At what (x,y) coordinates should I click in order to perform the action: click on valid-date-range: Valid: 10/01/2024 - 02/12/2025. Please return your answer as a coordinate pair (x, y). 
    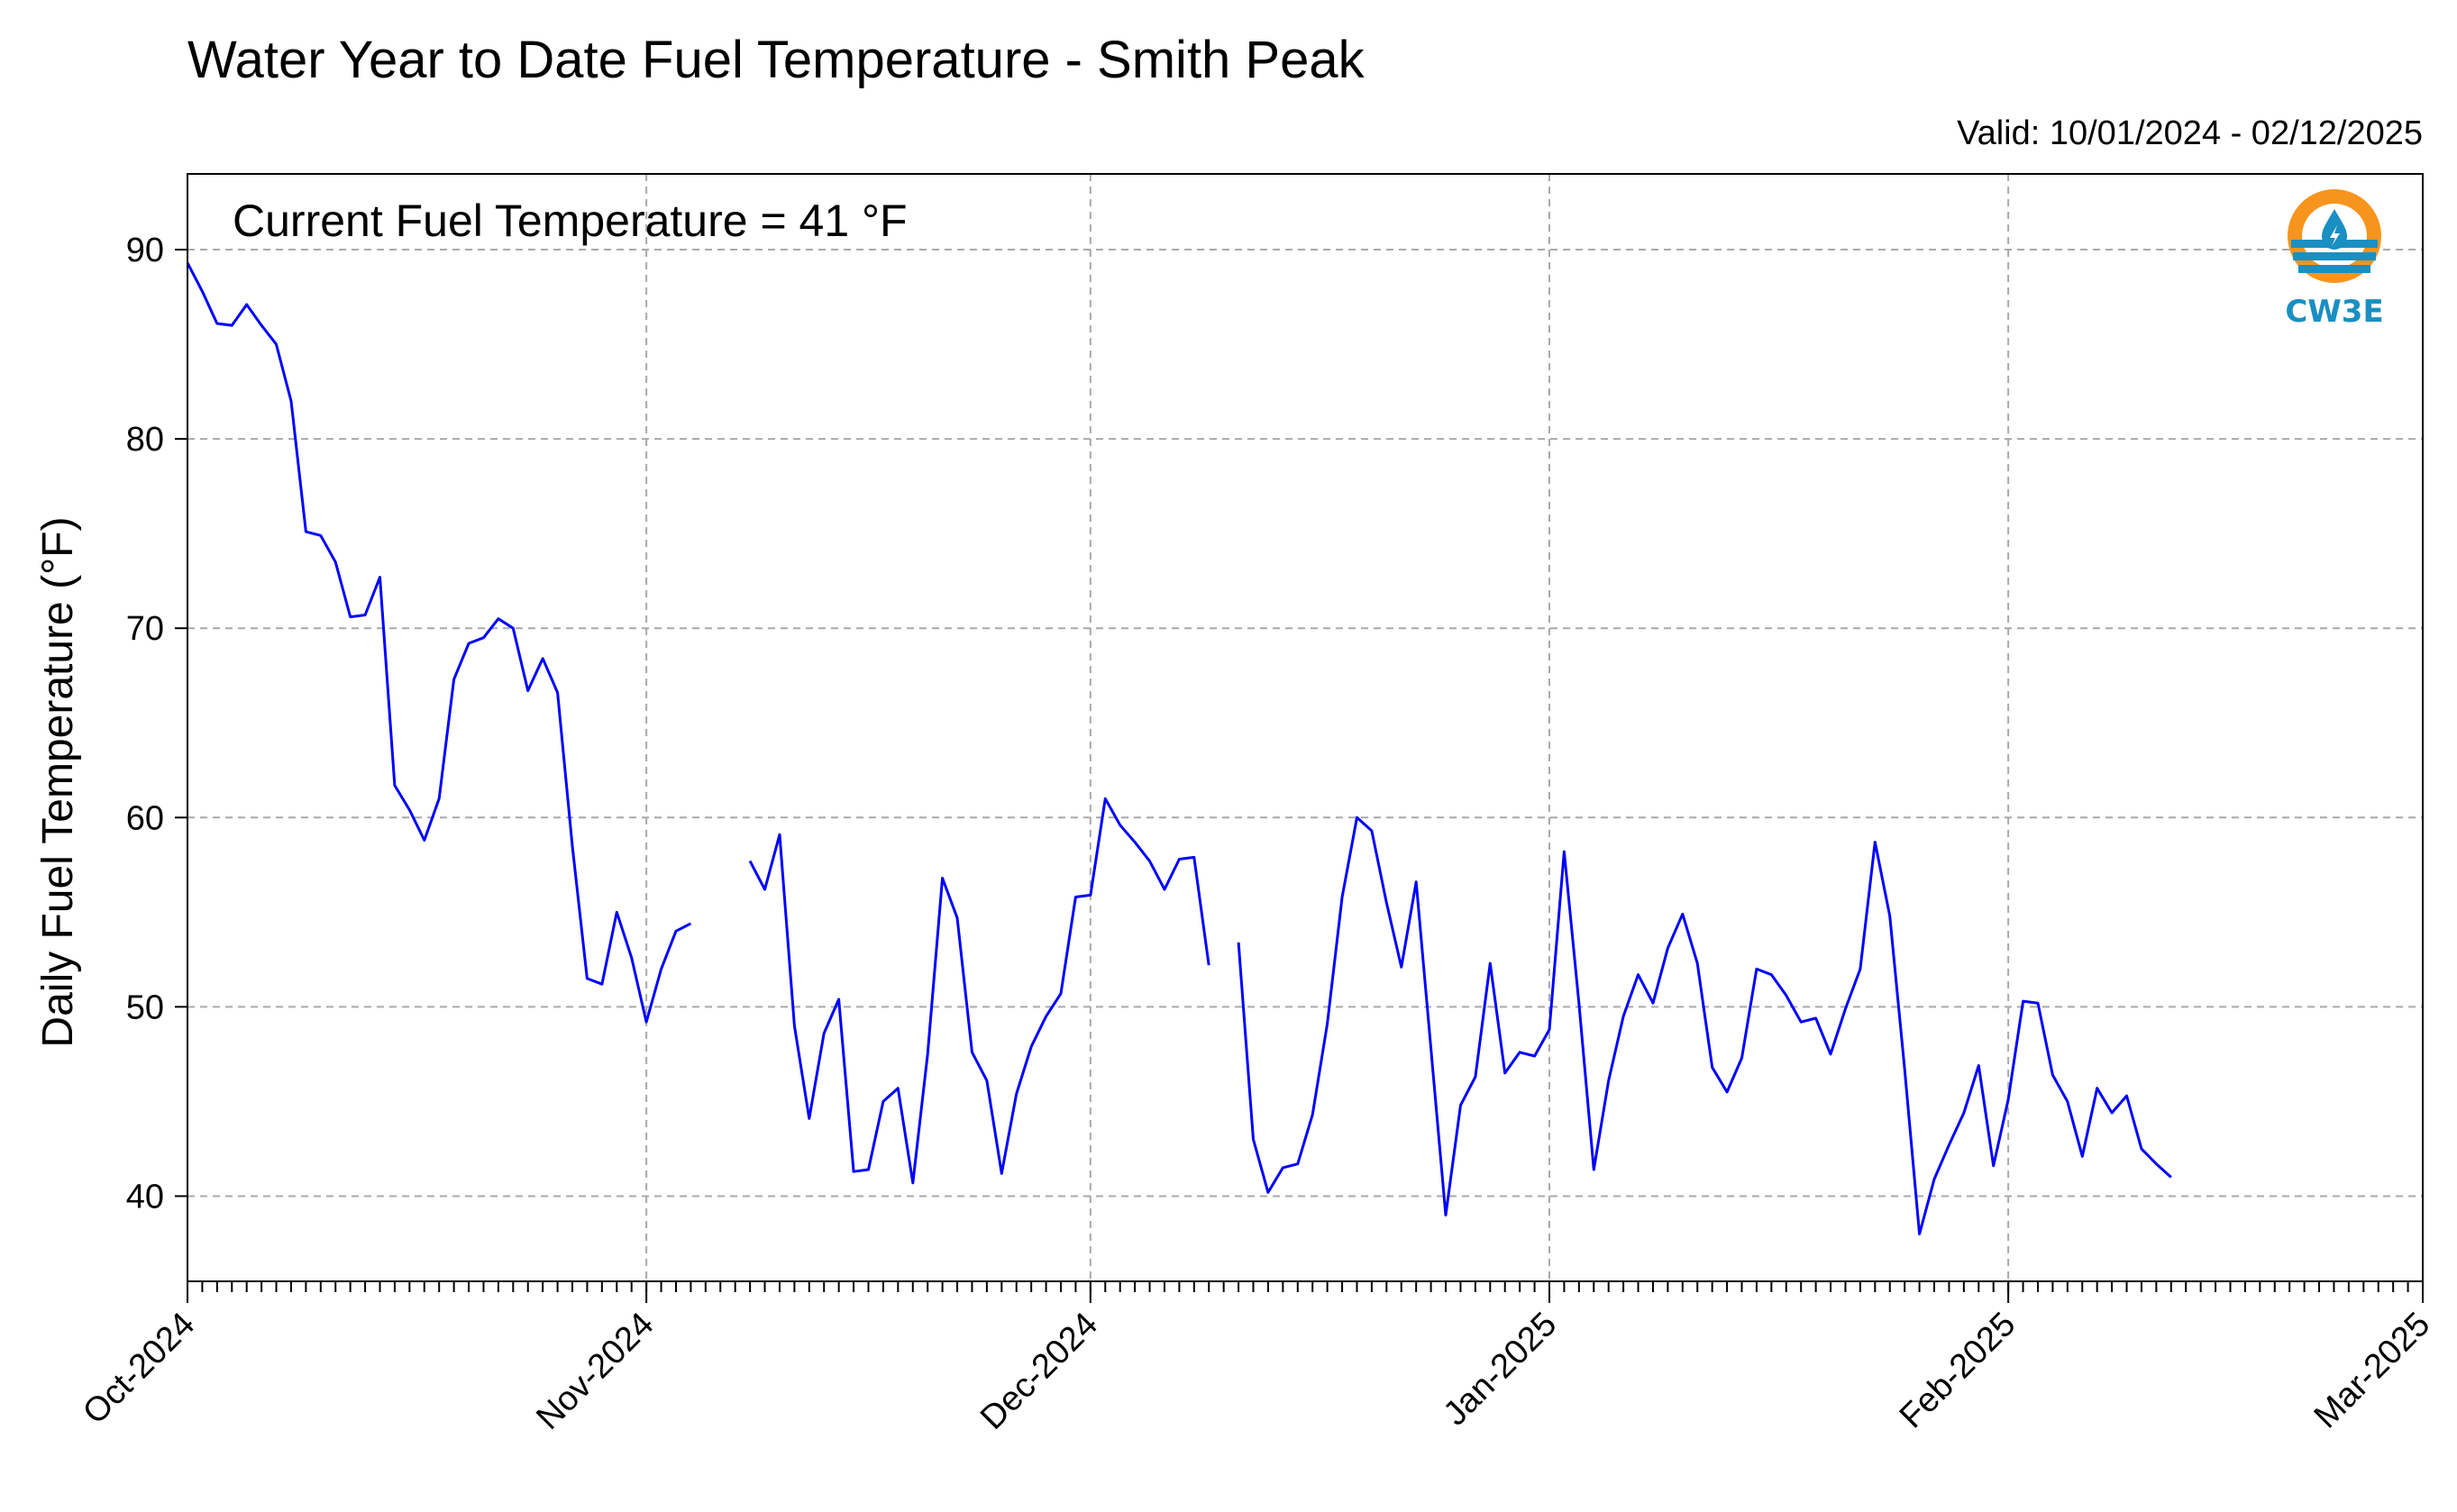
    Looking at the image, I should click on (2190, 133).